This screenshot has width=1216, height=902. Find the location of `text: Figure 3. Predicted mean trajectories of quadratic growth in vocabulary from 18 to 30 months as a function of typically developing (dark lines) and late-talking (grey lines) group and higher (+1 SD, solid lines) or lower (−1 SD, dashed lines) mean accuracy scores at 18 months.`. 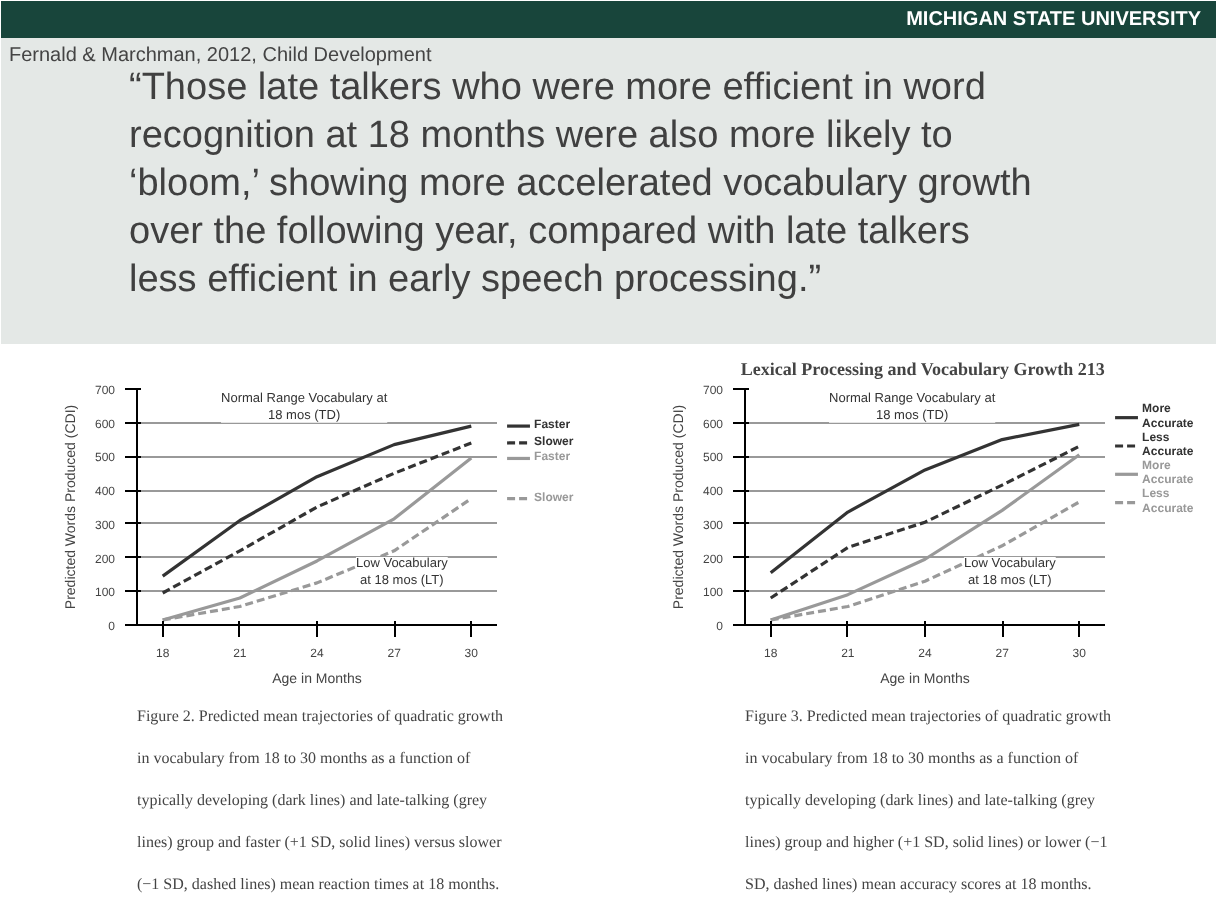

text: Figure 3. Predicted mean trajectories of quadratic growth in vocabulary from 18 to 30 months as a function of typically developing (dark lines) and late-talking (grey lines) group and higher (+1 SD, solid lines) or lower (−1 SD, dashed lines) mean accuracy scores at 18 months. is located at coordinates (928, 800).